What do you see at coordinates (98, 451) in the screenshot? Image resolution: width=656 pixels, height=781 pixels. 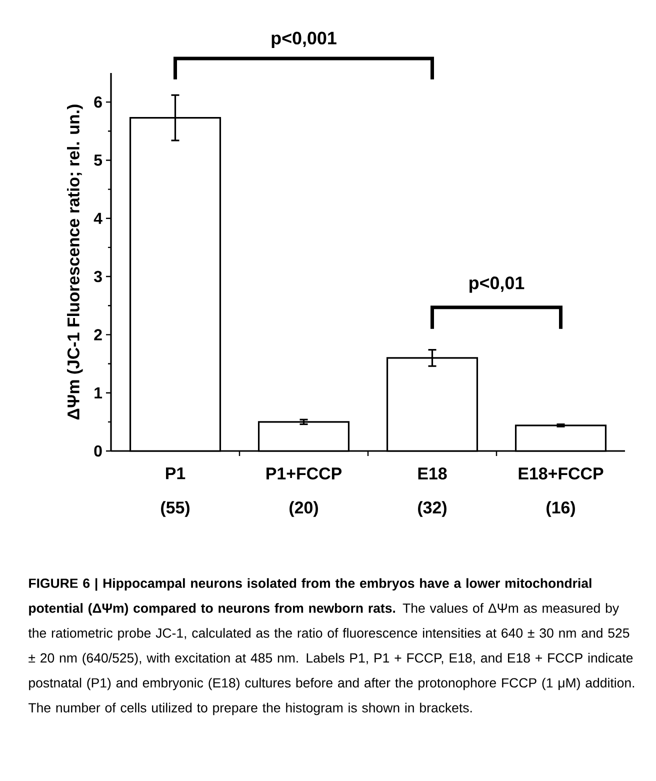 I see `y-tick-label: 0` at bounding box center [98, 451].